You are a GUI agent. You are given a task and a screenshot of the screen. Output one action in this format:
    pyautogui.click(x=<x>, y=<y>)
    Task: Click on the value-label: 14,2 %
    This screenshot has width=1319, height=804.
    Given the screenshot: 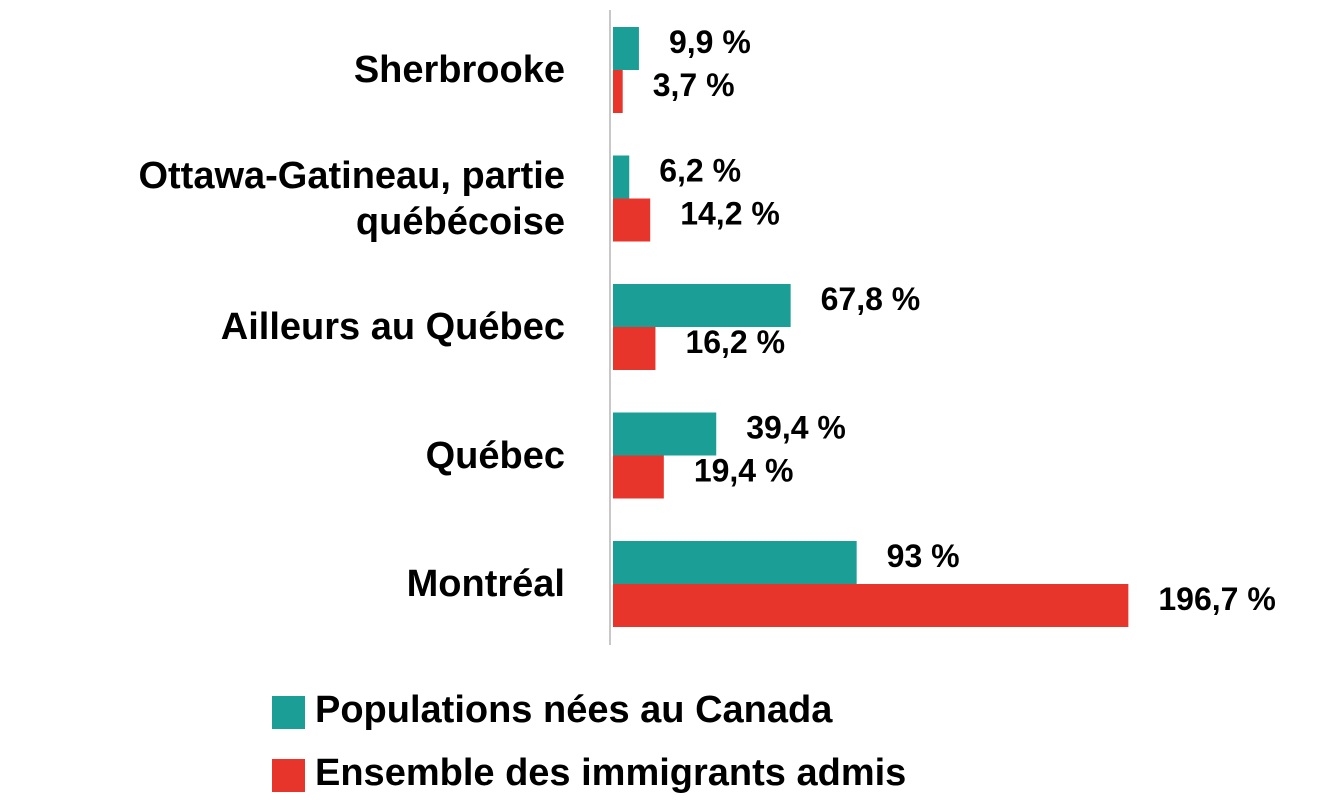 What is the action you would take?
    pyautogui.click(x=730, y=213)
    